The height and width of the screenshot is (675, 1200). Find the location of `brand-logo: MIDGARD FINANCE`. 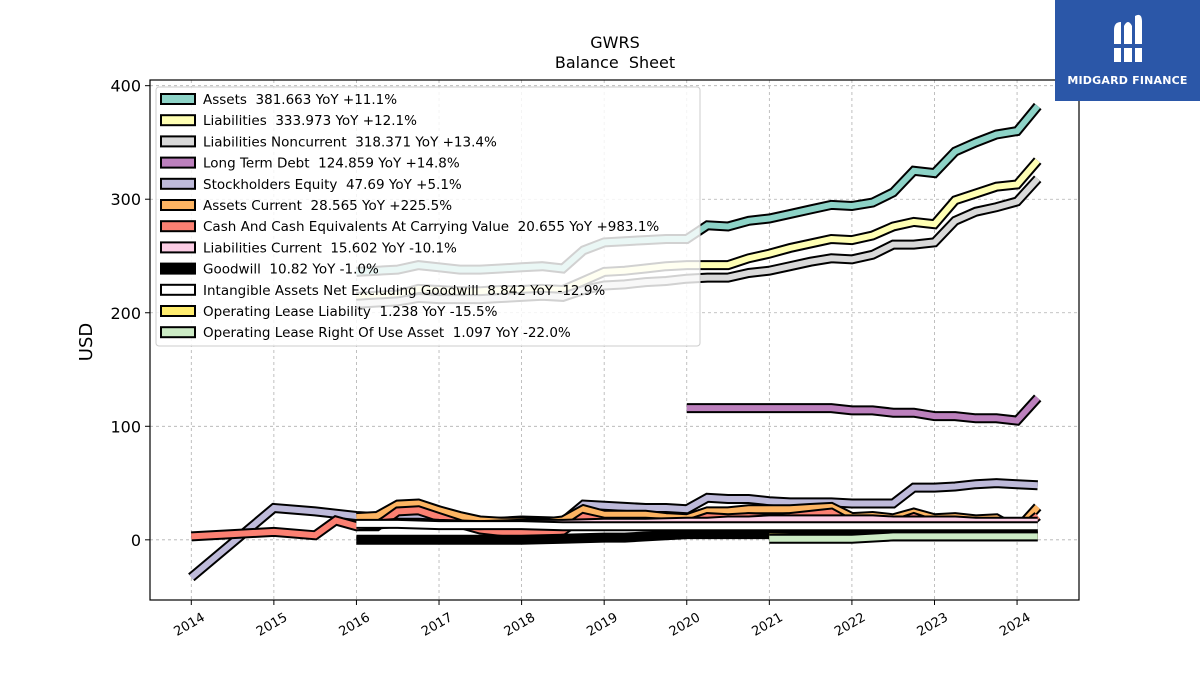

brand-logo: MIDGARD FINANCE is located at coordinates (1127, 50).